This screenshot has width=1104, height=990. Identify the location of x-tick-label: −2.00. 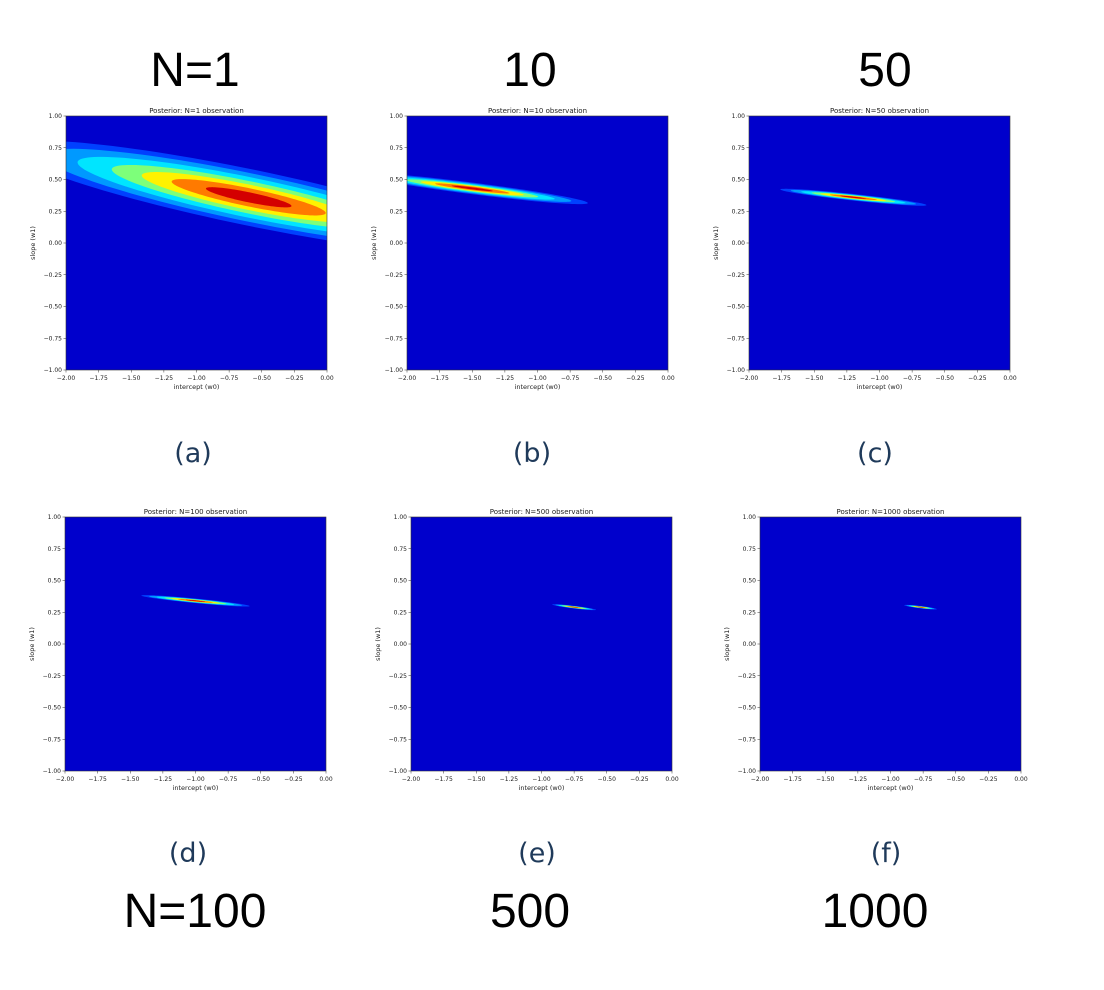
(66, 378).